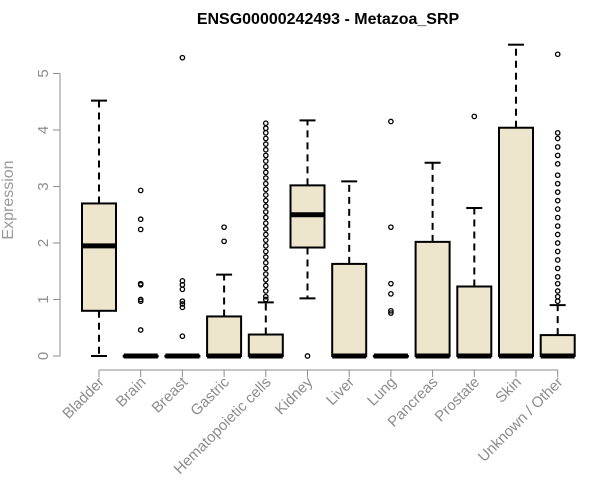  I want to click on x-tick-label: Breast, so click(170, 394).